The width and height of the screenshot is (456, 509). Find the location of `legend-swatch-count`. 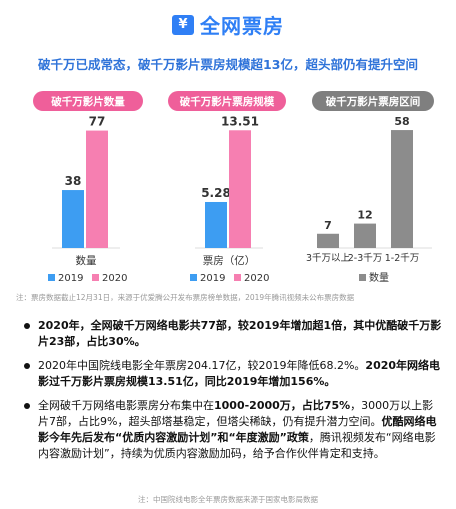

legend-swatch-count is located at coordinates (362, 277).